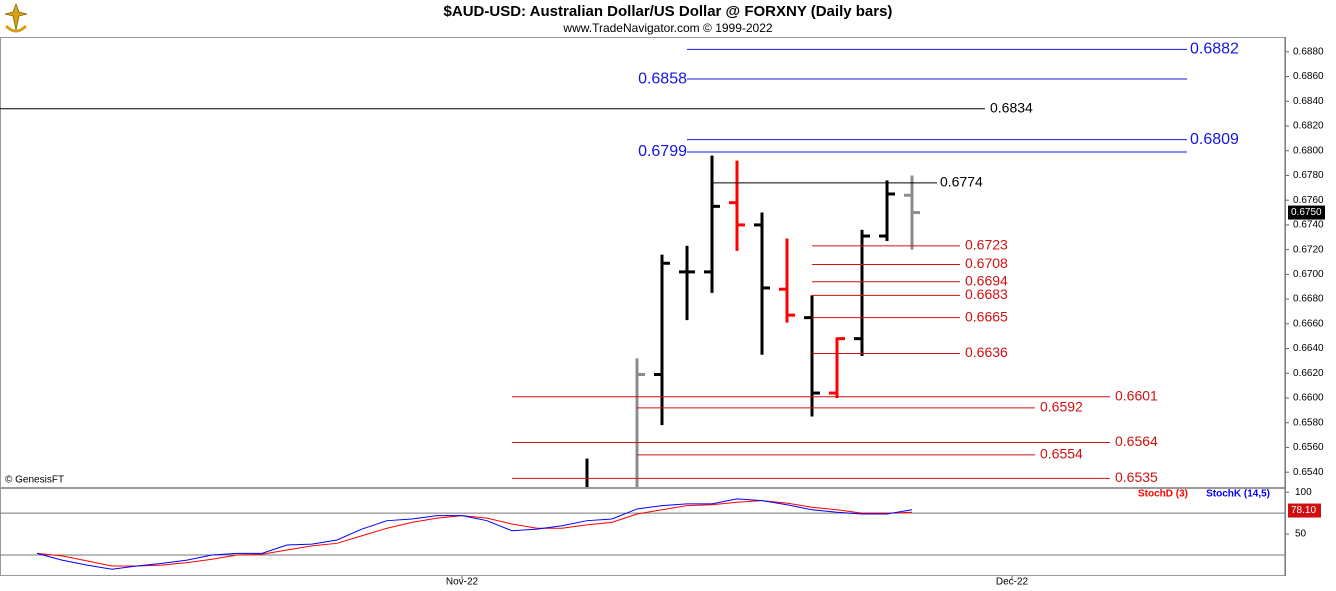  Describe the element at coordinates (1308, 126) in the screenshot. I see `y-tick-label: 0.6820` at that location.